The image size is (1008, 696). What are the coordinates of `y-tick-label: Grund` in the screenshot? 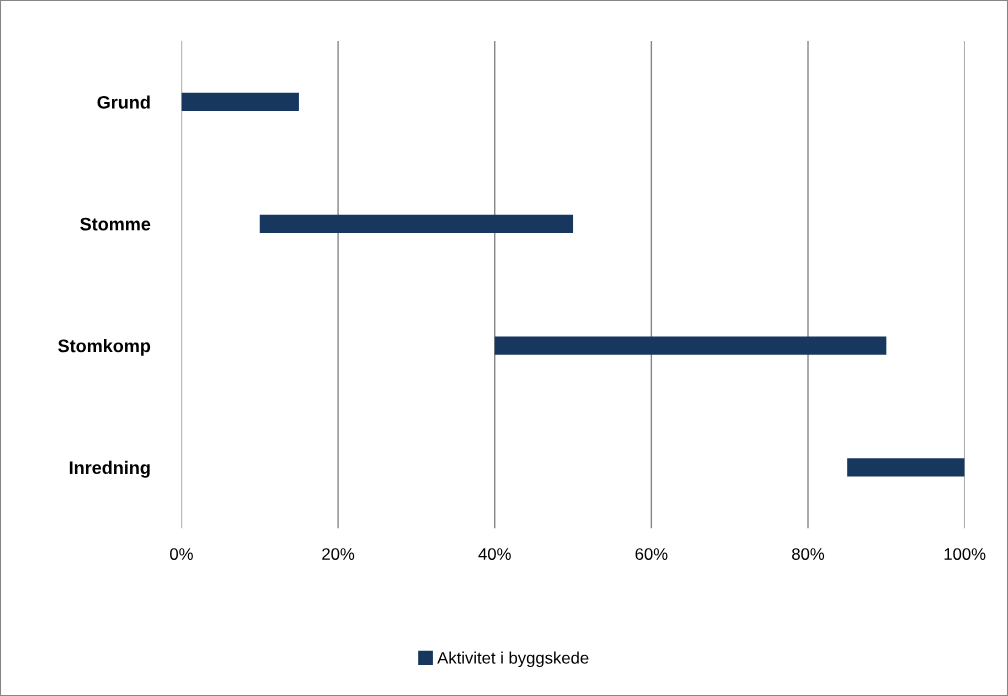 It's located at (123, 102).